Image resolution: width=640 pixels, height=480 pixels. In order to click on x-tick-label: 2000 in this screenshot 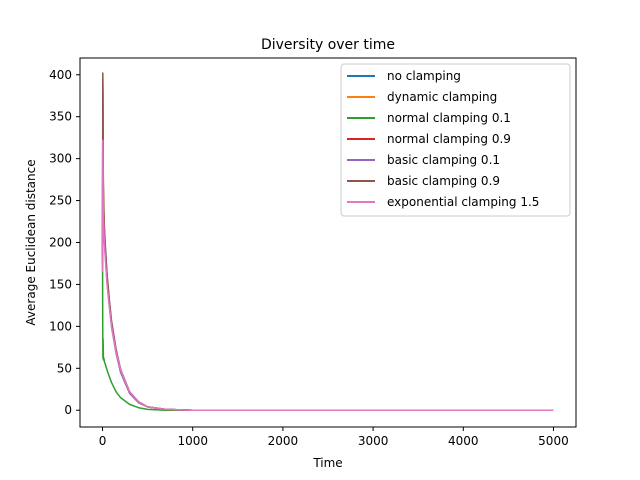, I will do `click(283, 441)`.